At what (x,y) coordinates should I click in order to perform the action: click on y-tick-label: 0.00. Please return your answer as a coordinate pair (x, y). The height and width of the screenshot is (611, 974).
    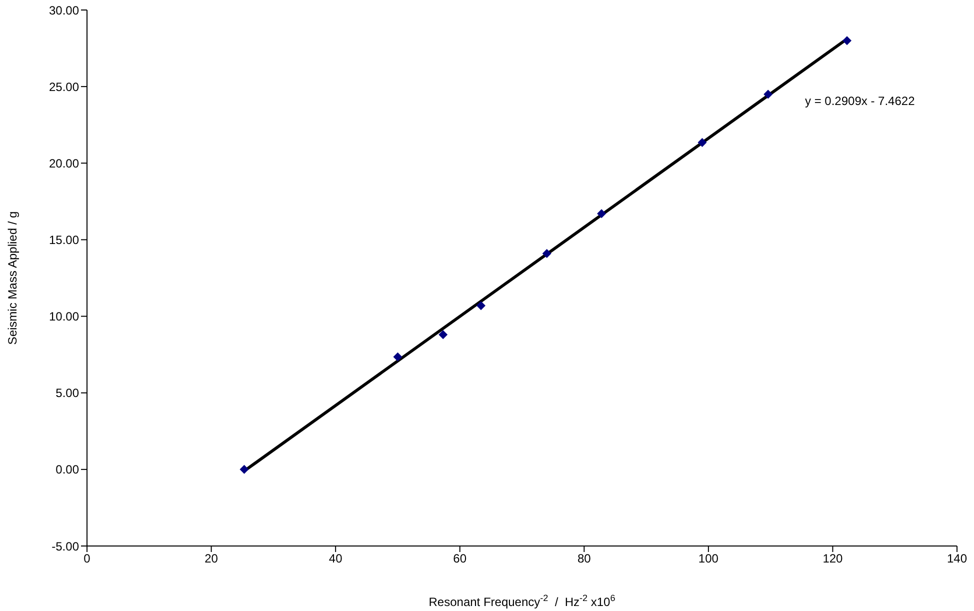
    Looking at the image, I should click on (68, 469).